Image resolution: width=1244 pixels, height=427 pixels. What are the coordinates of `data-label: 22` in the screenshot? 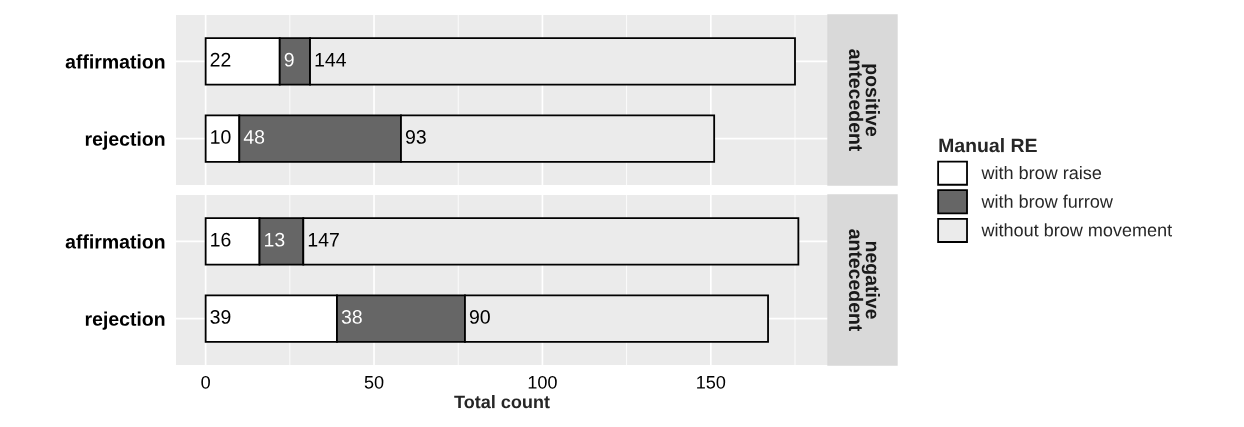 It's located at (220, 59).